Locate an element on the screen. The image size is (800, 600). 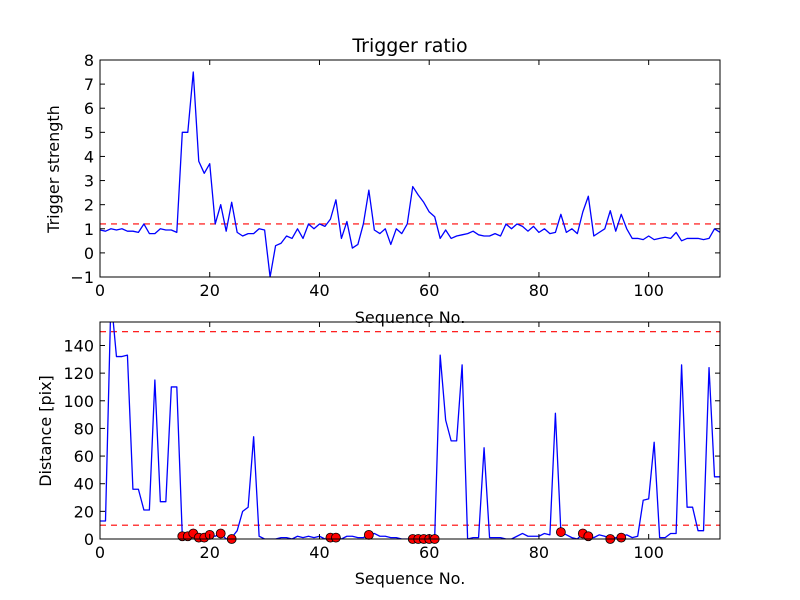
y-tick-label: 120 is located at coordinates (78, 373).